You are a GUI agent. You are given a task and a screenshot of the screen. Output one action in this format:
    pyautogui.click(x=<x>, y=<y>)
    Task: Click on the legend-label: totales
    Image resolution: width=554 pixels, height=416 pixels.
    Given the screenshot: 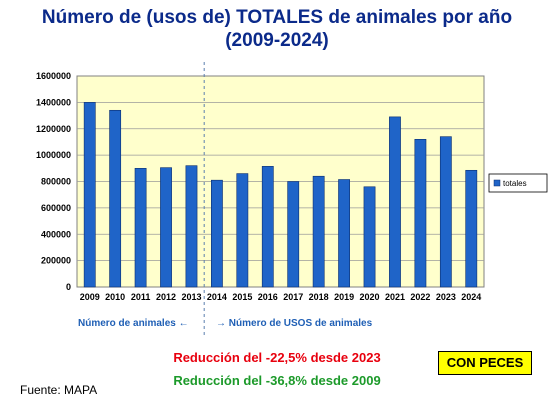 What is the action you would take?
    pyautogui.click(x=515, y=183)
    